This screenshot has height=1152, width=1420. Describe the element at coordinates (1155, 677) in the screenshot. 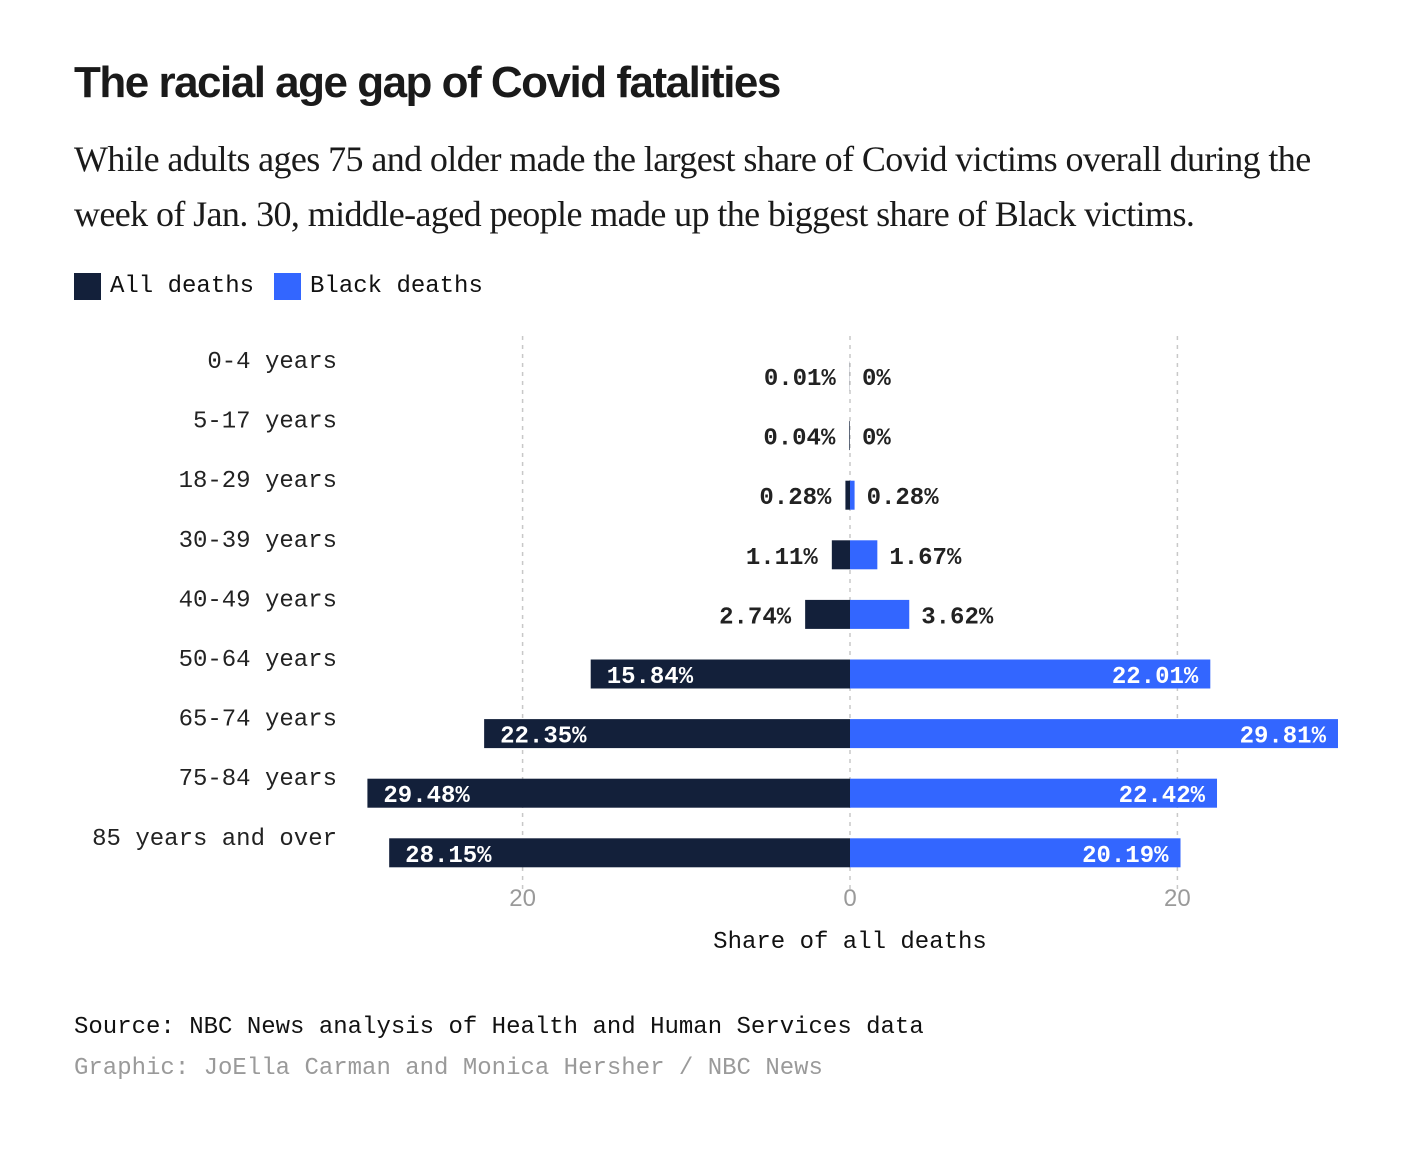

I see `data-label-black-deaths: 22.01%` at that location.